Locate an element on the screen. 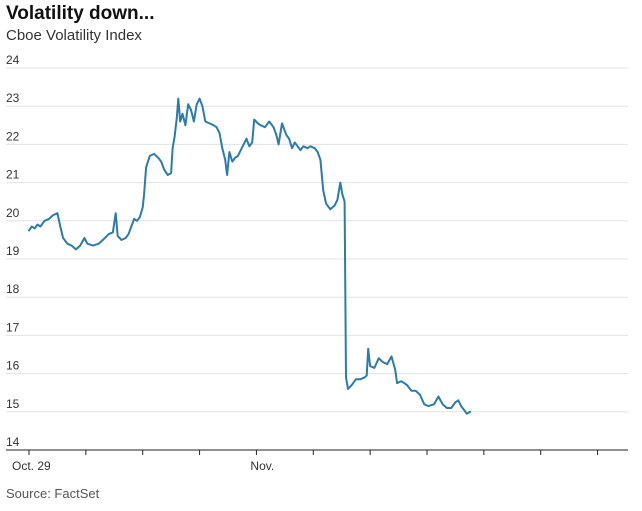 This screenshot has width=642, height=511. y-tick-label-16: 16 is located at coordinates (13, 366).